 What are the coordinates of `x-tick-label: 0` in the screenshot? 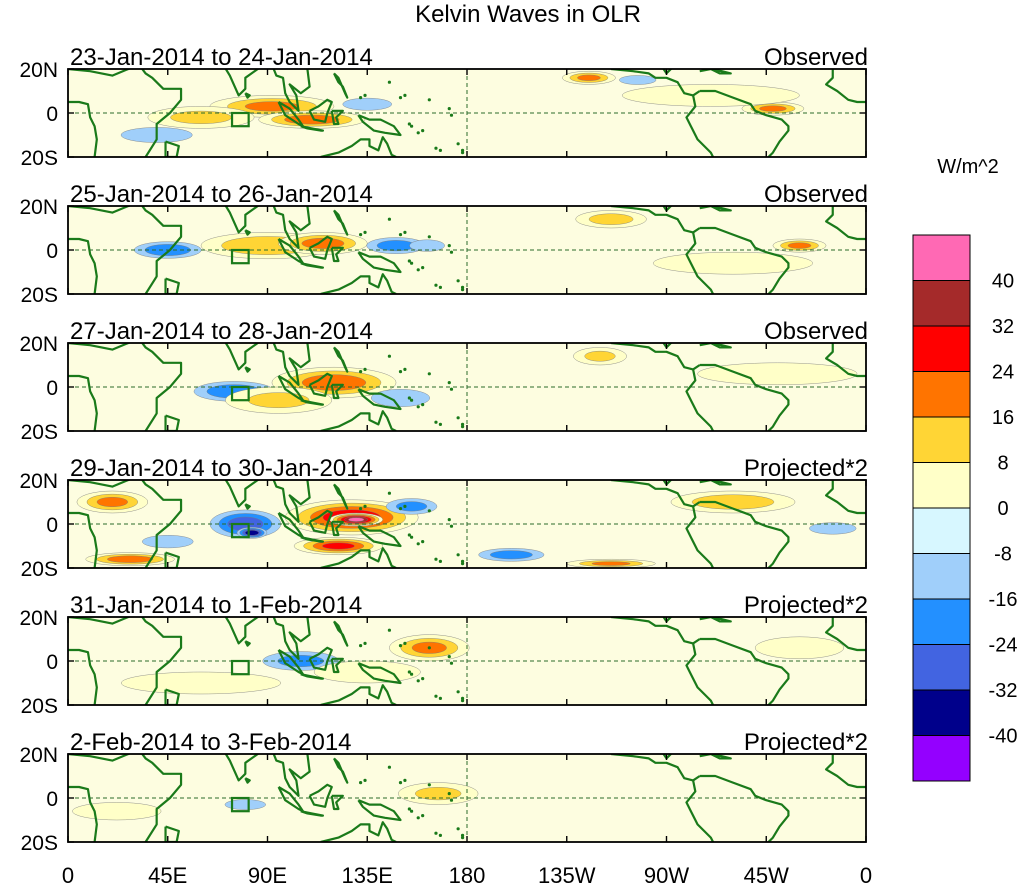 It's located at (866, 875).